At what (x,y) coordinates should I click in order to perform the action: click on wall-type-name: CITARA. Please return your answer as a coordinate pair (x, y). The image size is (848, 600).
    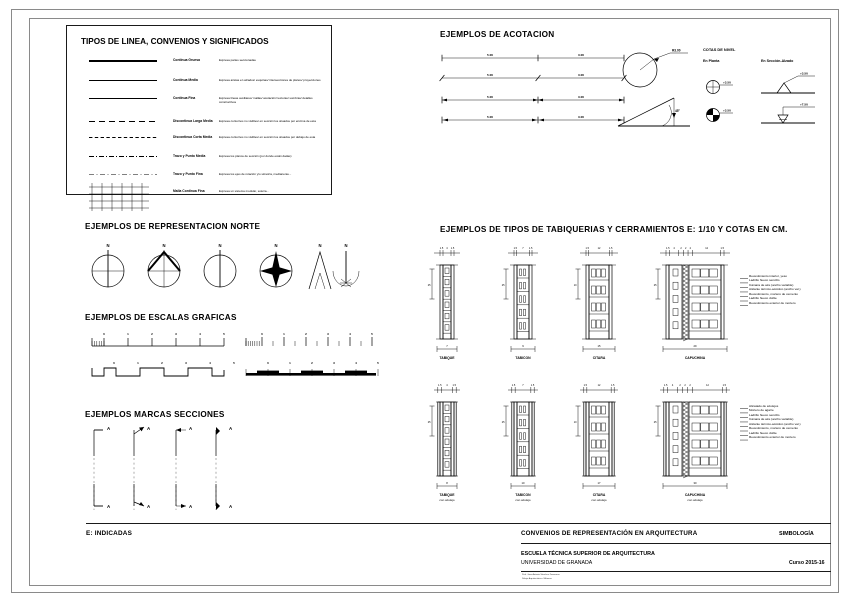
    Looking at the image, I should click on (599, 358).